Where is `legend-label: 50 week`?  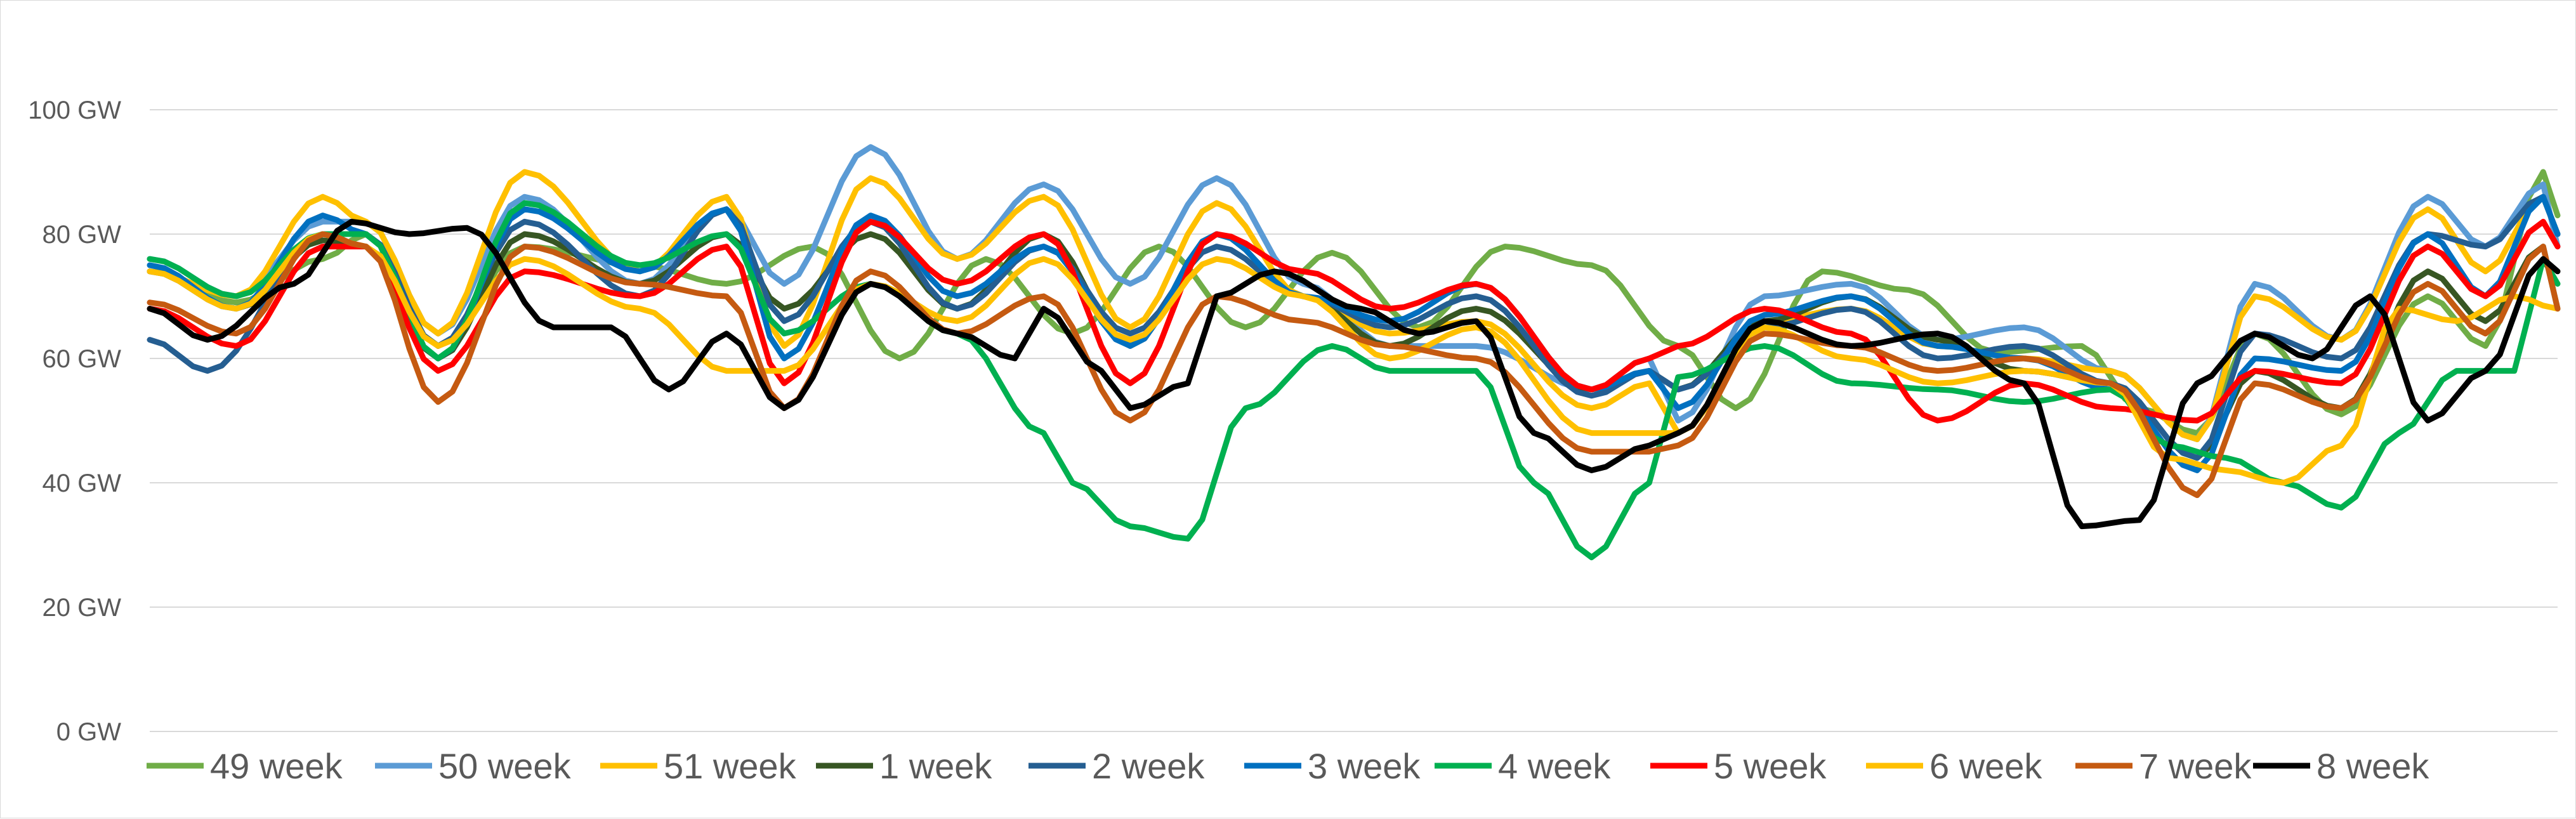
legend-label: 50 week is located at coordinates (505, 766).